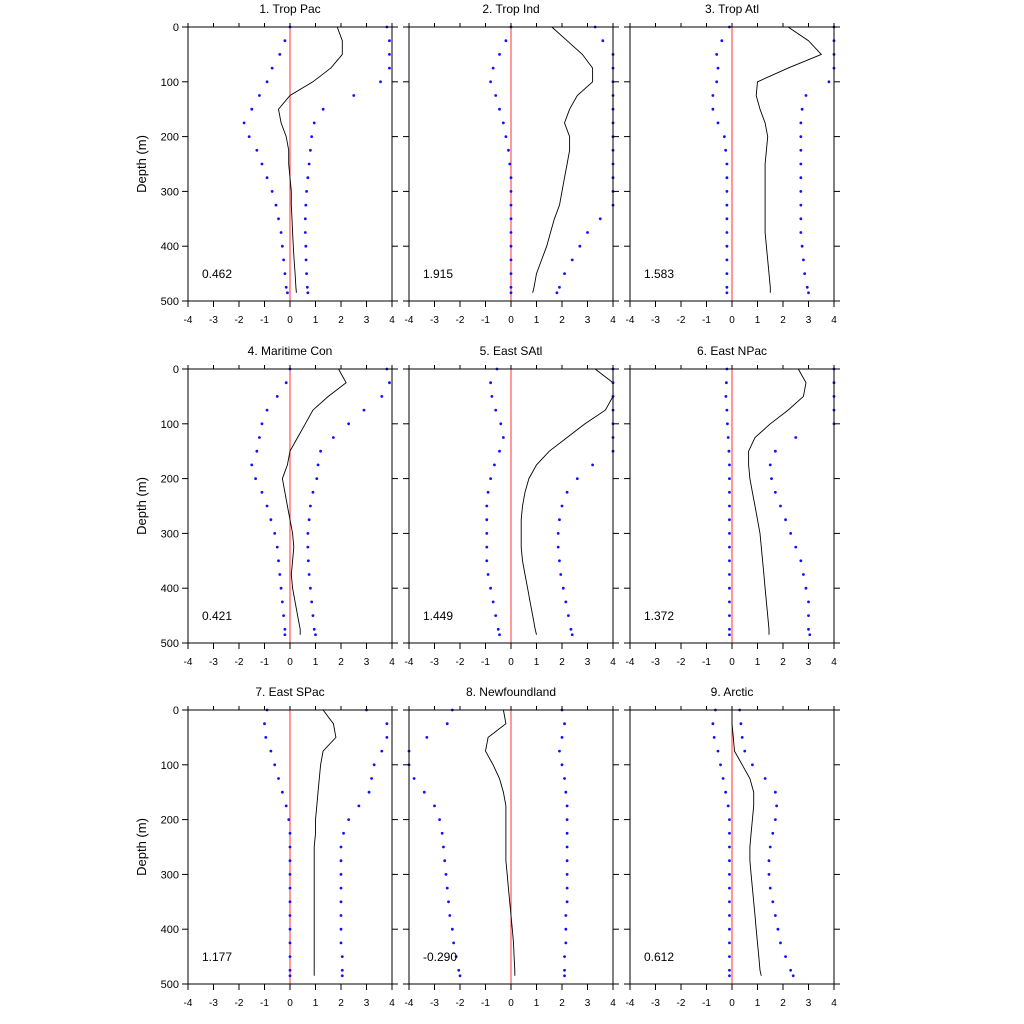 The height and width of the screenshot is (1024, 1024). What do you see at coordinates (438, 616) in the screenshot?
I see `panel-annotation: 1.449` at bounding box center [438, 616].